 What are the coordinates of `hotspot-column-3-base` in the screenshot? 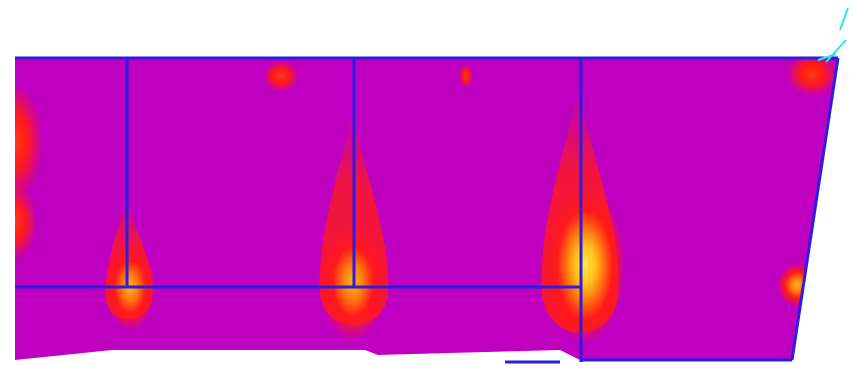 It's located at (585, 265).